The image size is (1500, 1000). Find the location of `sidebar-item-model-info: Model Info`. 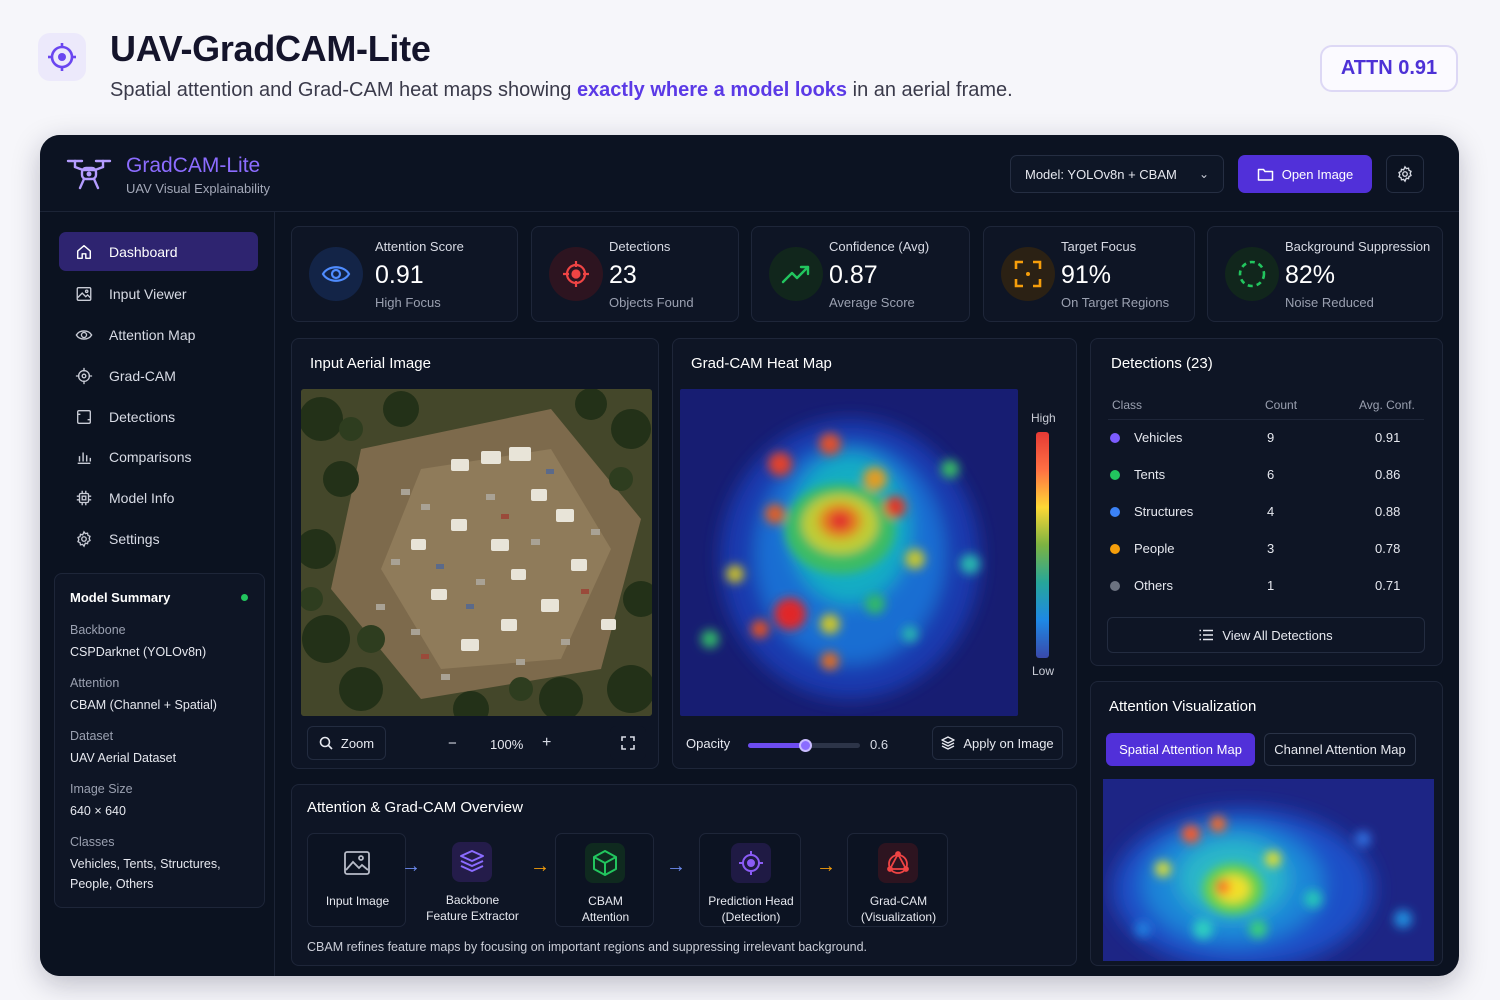

sidebar-item-model-info: Model Info is located at coordinates (158, 497).